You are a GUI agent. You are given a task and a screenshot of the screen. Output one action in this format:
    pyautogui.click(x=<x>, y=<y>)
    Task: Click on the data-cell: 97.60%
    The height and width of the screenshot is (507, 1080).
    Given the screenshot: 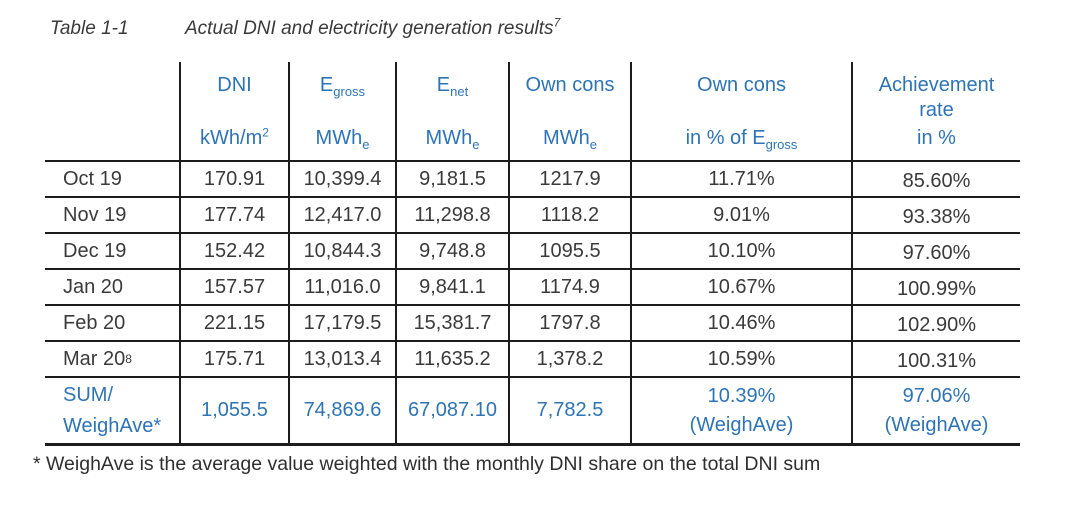 What is the action you would take?
    pyautogui.click(x=936, y=252)
    